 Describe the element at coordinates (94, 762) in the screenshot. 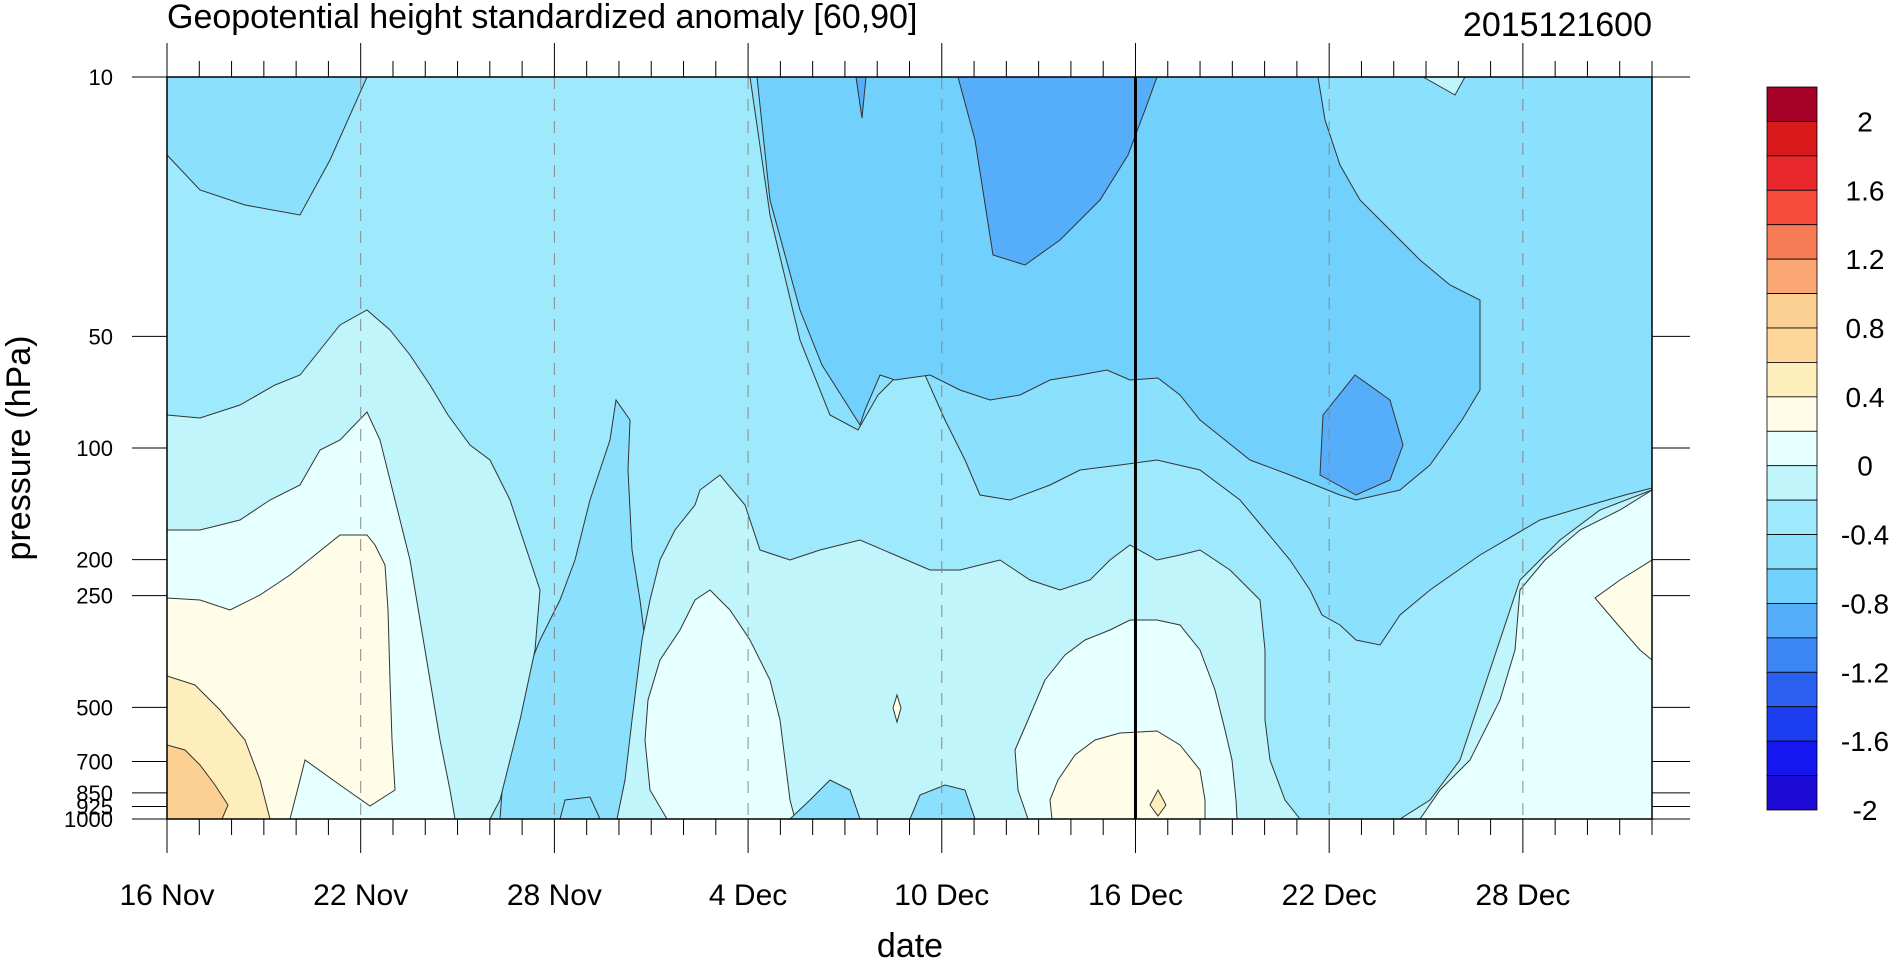

I see `y-tick-label: 700` at that location.